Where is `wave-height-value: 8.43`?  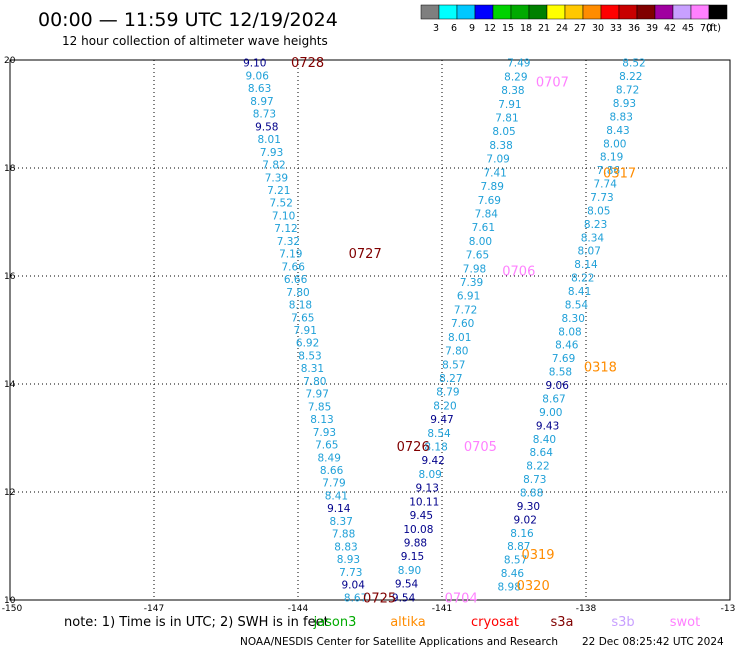
wave-height-value: 8.43 is located at coordinates (617, 131).